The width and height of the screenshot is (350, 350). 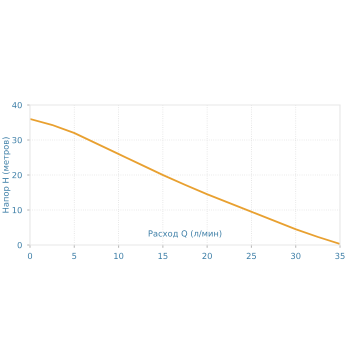 I want to click on x-tick-label: 5, so click(x=74, y=256).